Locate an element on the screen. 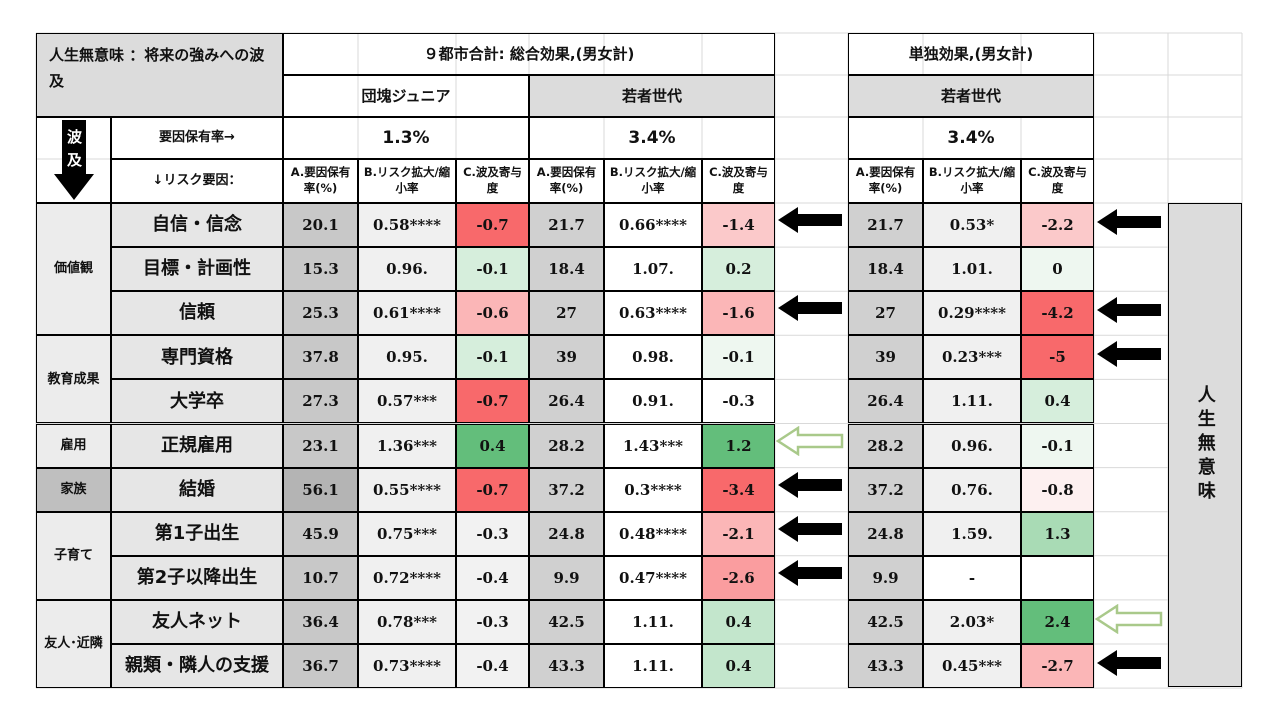 Image resolution: width=1280 pixels, height=720 pixels. cell-d_c: -0.1 is located at coordinates (492, 269).